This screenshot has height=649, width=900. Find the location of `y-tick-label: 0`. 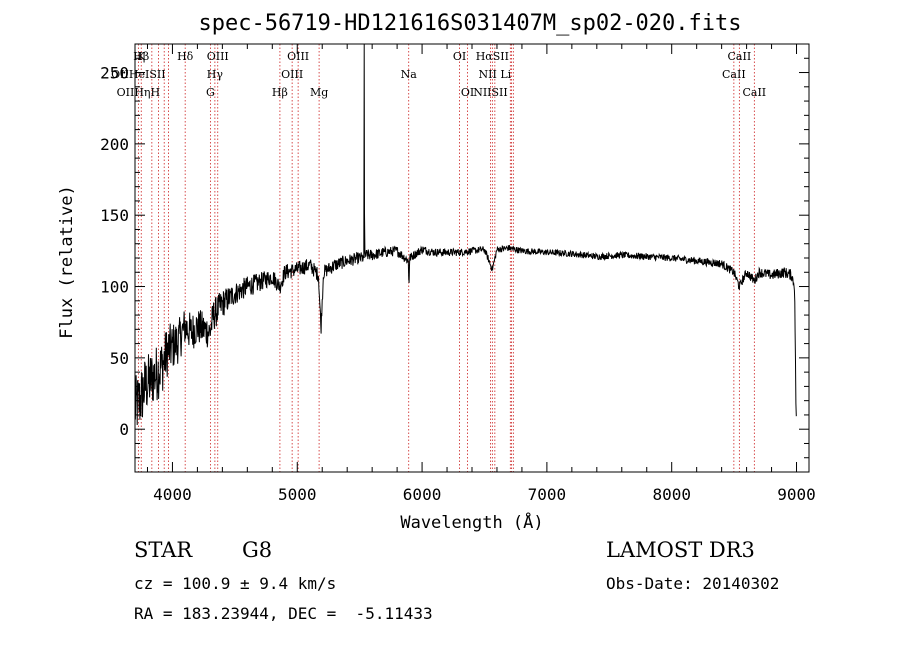

y-tick-label: 0 is located at coordinates (124, 429).